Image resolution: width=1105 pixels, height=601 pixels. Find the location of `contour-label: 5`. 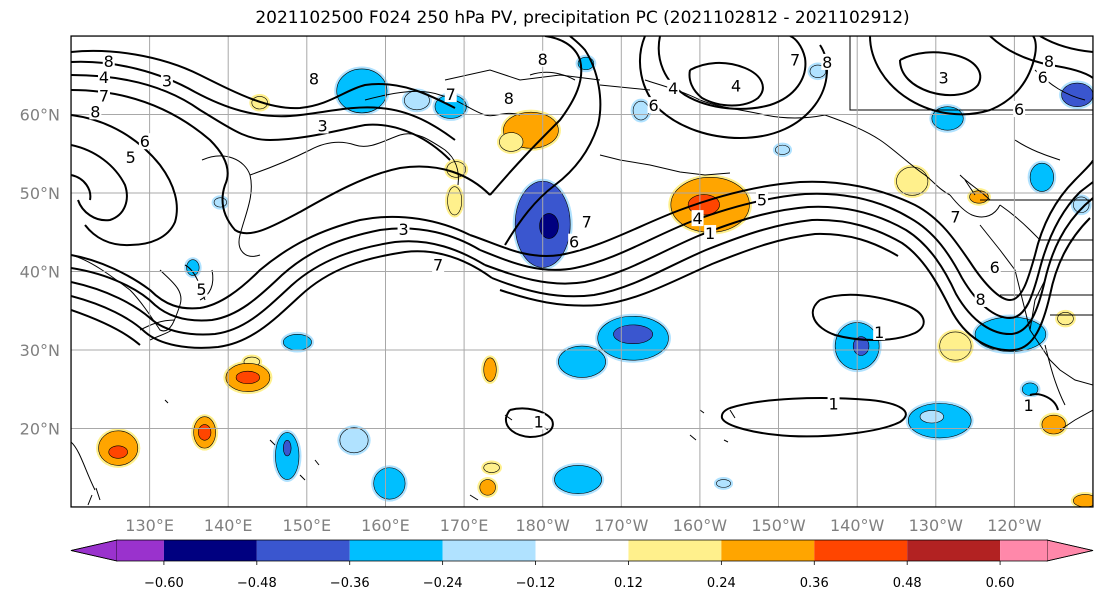

contour-label: 5 is located at coordinates (762, 199).